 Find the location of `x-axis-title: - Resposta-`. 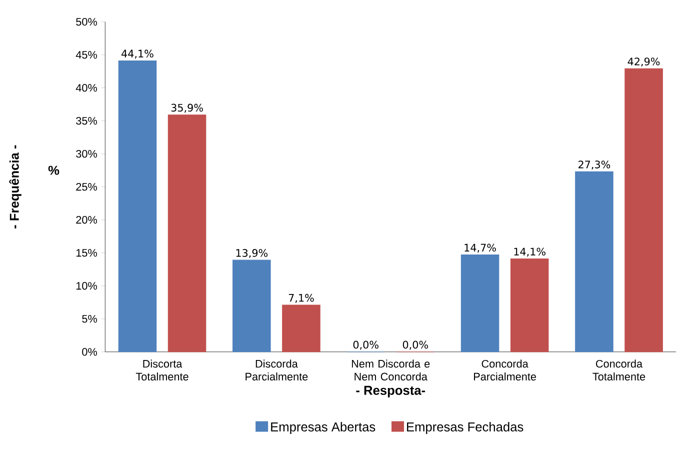

x-axis-title: - Resposta- is located at coordinates (391, 392).